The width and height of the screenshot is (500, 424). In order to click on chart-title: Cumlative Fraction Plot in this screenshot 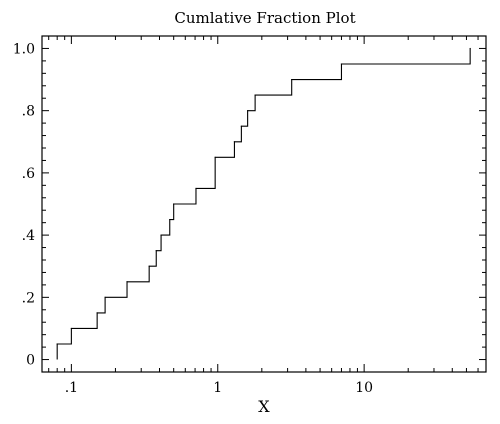, I will do `click(264, 18)`.